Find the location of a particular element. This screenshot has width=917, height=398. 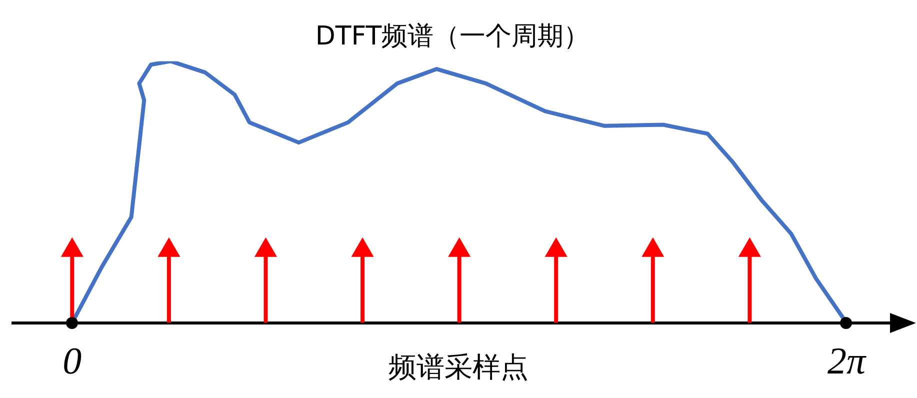

x-tick-label: 2π is located at coordinates (846, 361).